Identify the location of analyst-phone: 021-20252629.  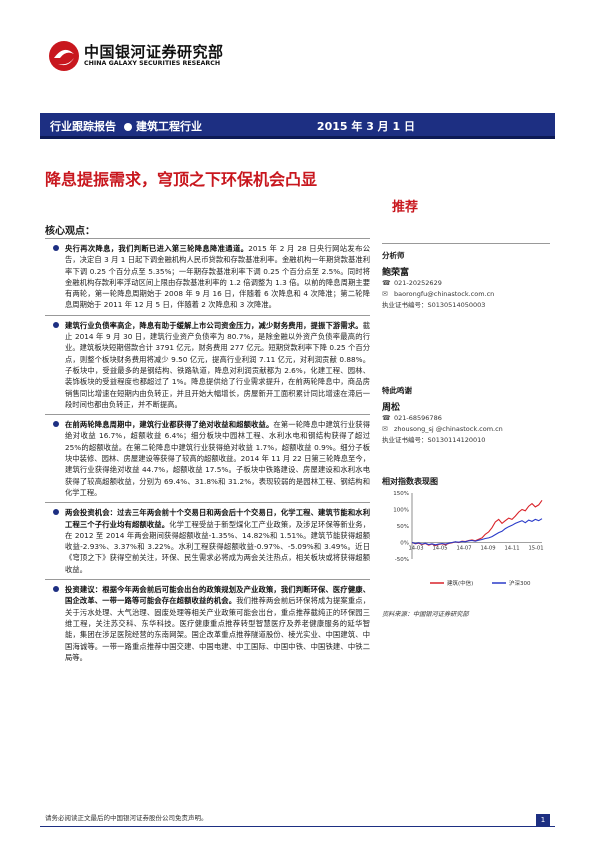
(418, 283).